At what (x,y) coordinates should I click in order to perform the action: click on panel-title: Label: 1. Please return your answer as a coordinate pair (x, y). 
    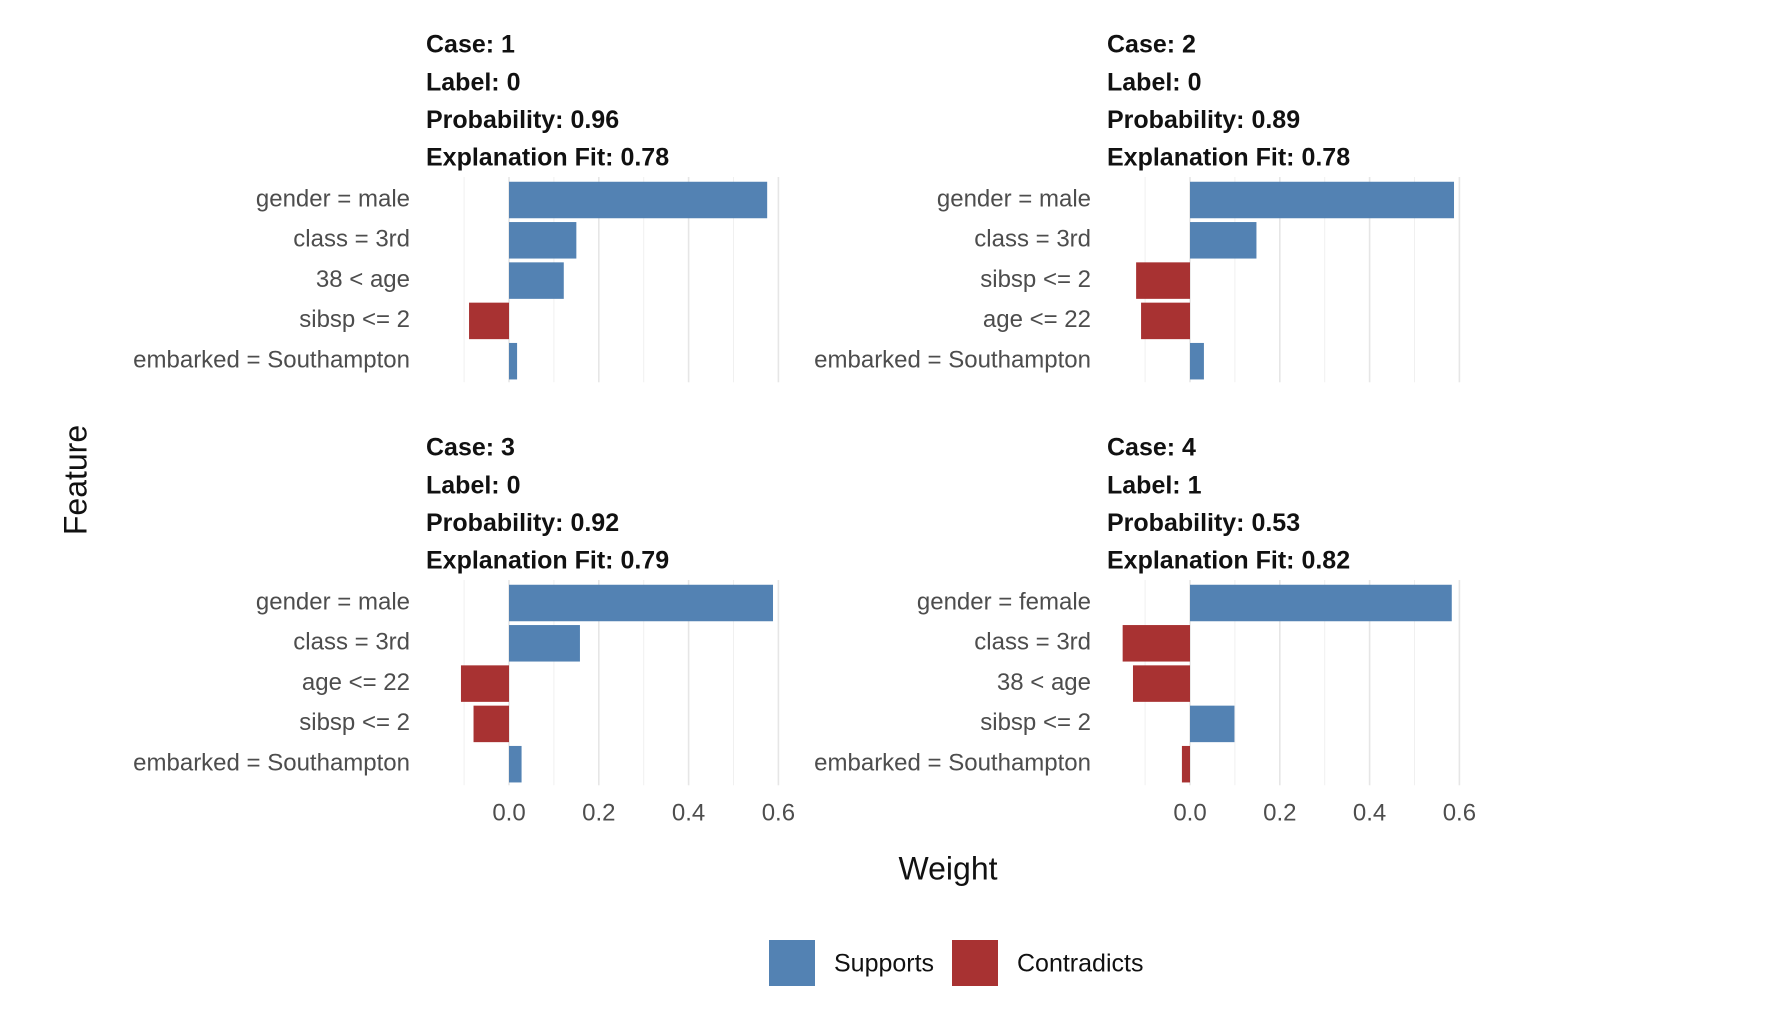
    Looking at the image, I should click on (1154, 485).